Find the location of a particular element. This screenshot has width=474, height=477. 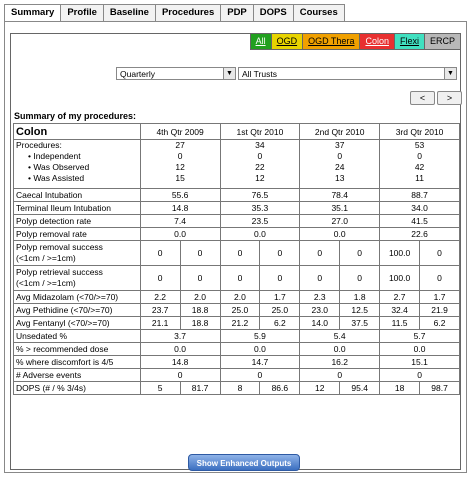

tab-summary: Summary is located at coordinates (33, 13).